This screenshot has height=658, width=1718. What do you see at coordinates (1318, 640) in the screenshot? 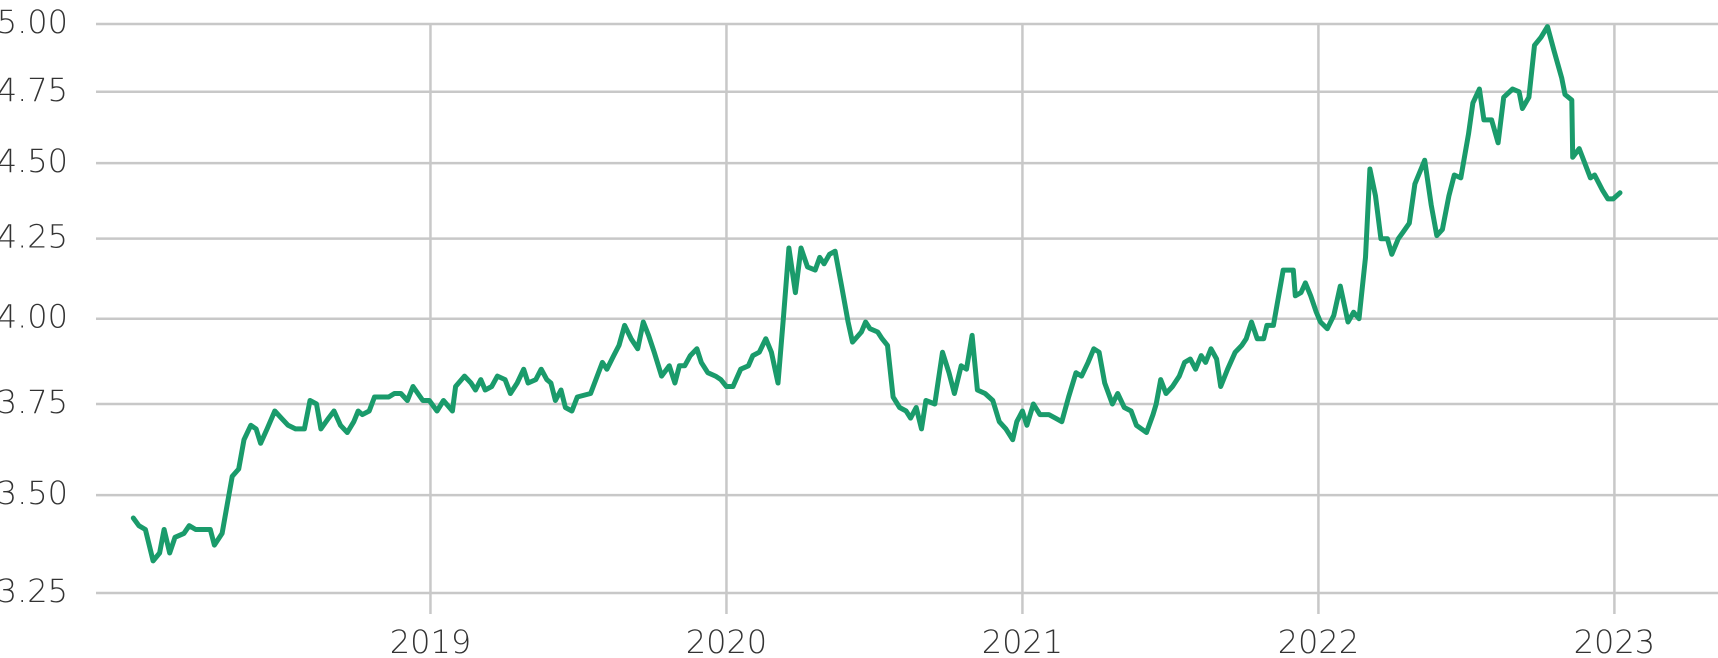
I see `x-tick-label: 2022` at bounding box center [1318, 640].